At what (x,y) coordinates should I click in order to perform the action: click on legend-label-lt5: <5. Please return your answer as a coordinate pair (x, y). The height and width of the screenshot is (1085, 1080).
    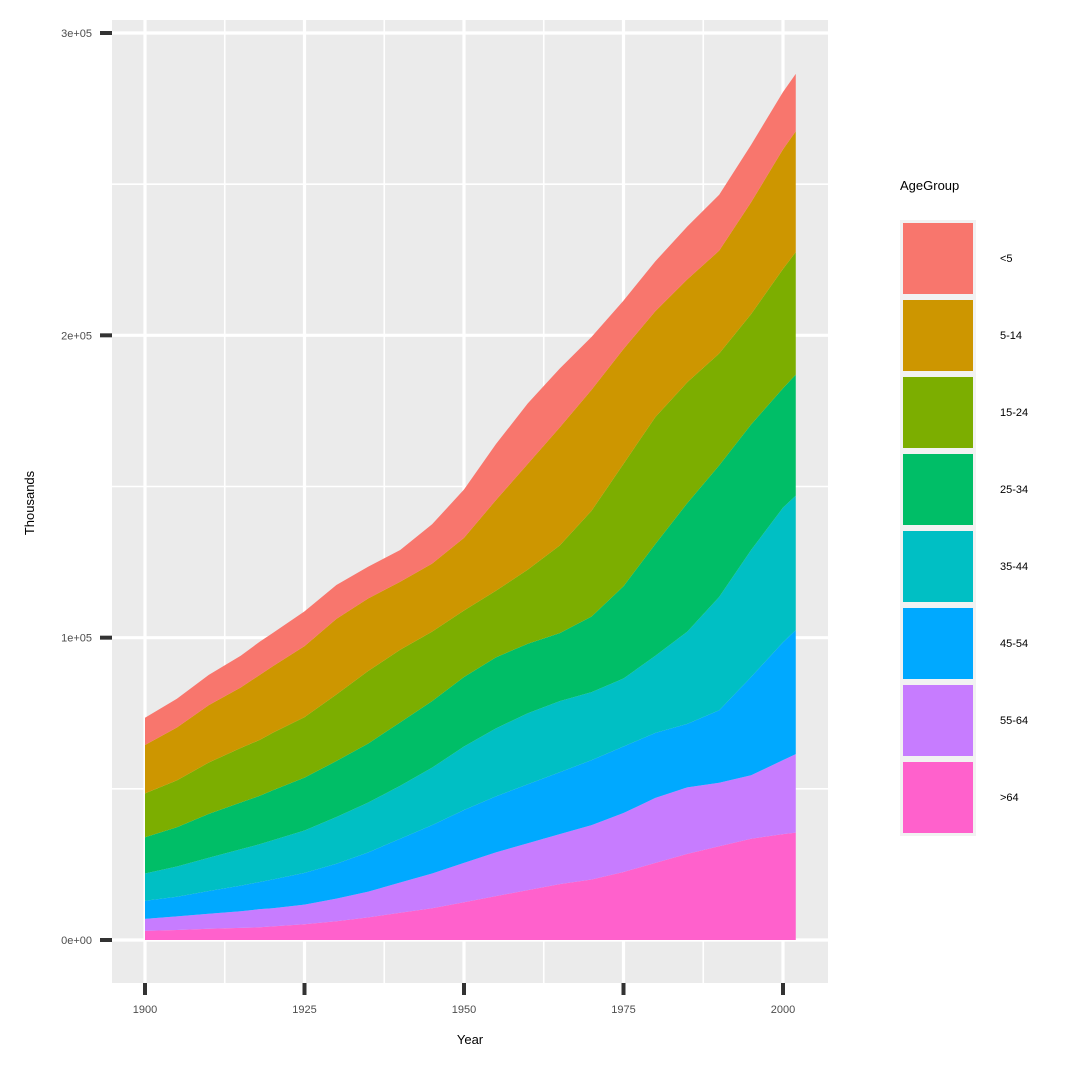
    Looking at the image, I should click on (1006, 259).